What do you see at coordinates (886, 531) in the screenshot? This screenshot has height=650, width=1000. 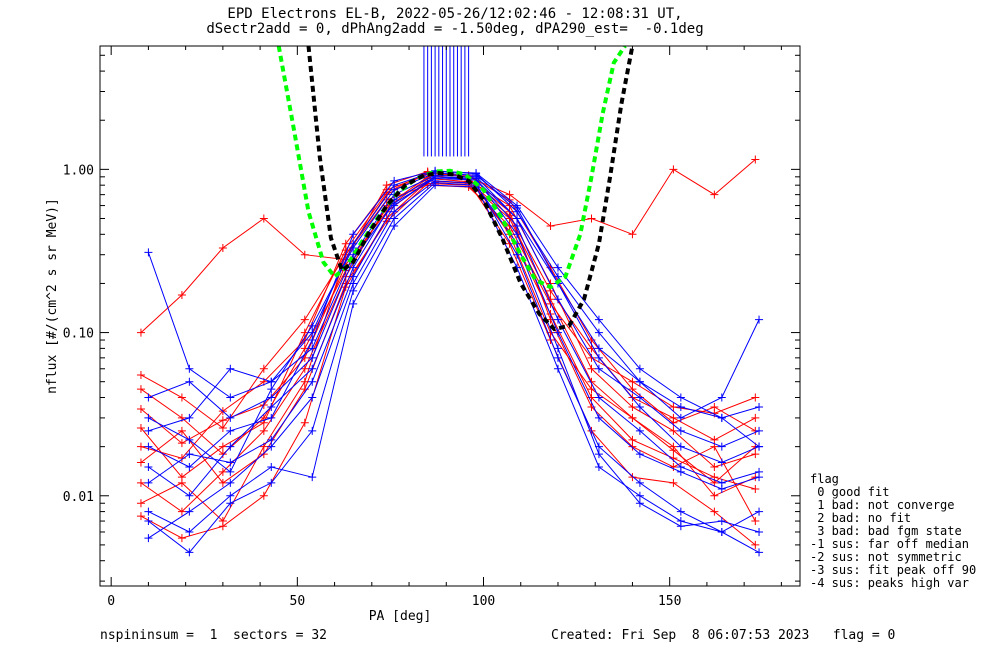 I see `legend-item: 3 bad: bad fgm state` at bounding box center [886, 531].